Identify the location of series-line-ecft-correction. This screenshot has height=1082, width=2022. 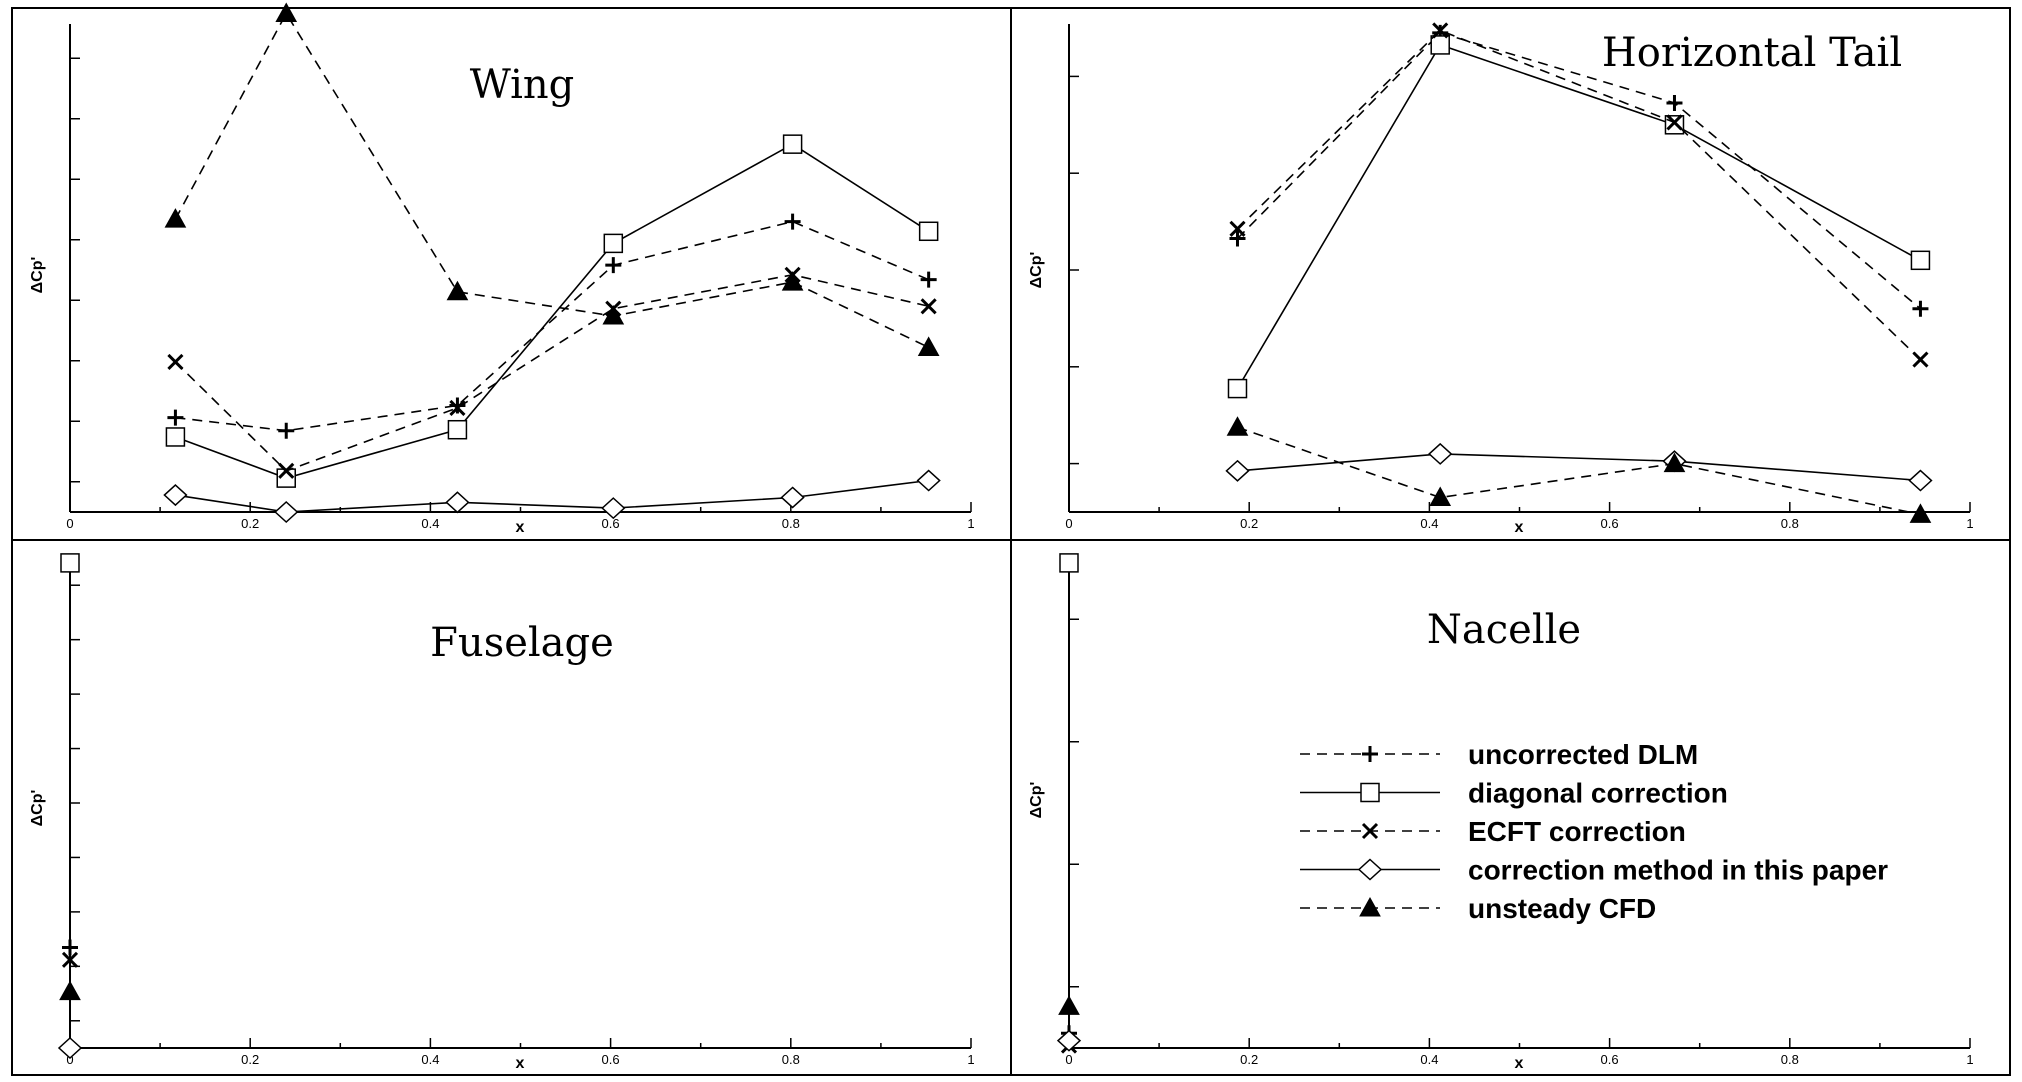
(551, 372).